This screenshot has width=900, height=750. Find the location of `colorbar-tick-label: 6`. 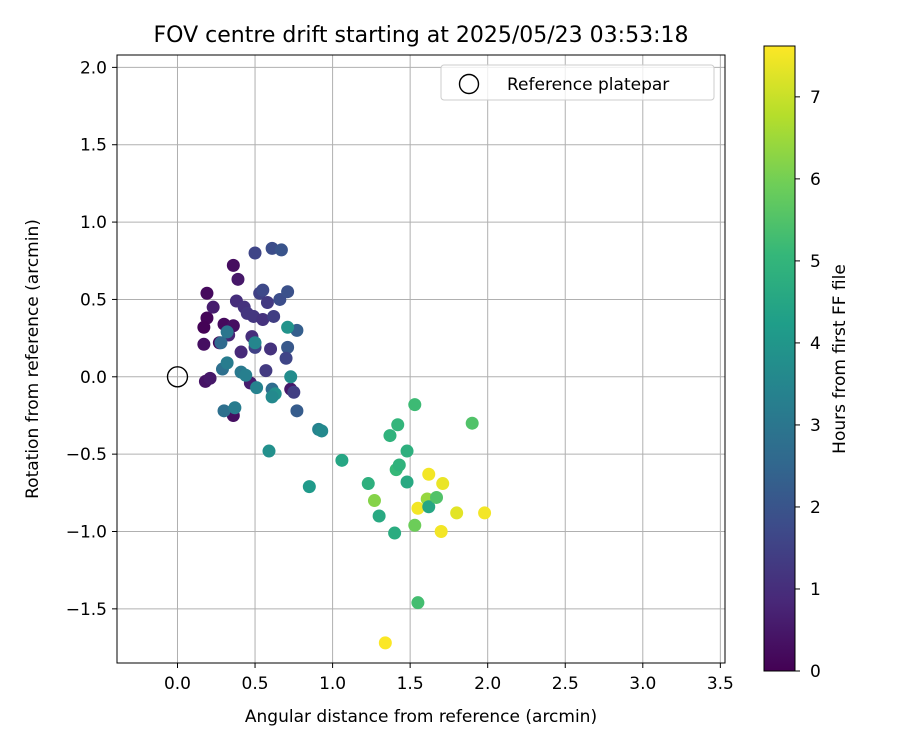

colorbar-tick-label: 6 is located at coordinates (815, 180).